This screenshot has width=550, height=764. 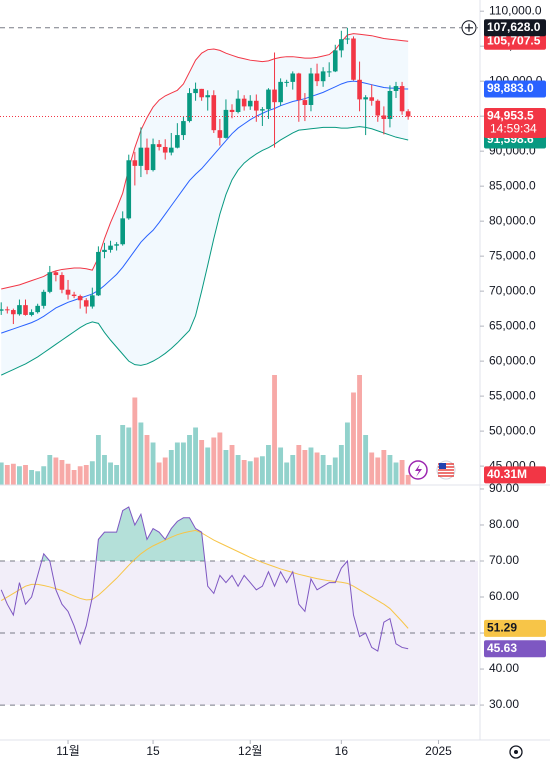 I want to click on upper-band-tag-bg, so click(x=515, y=41).